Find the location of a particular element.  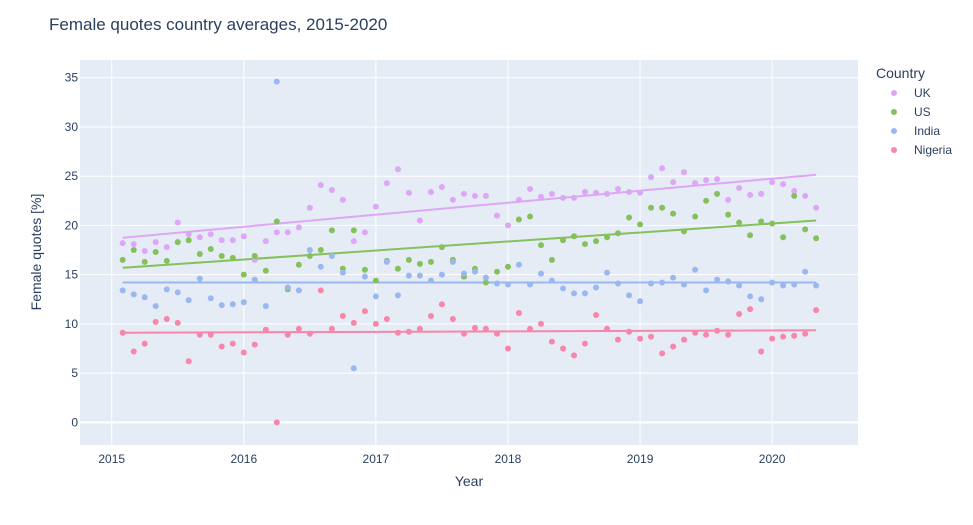

x-tick-label: 2016 is located at coordinates (243, 459).